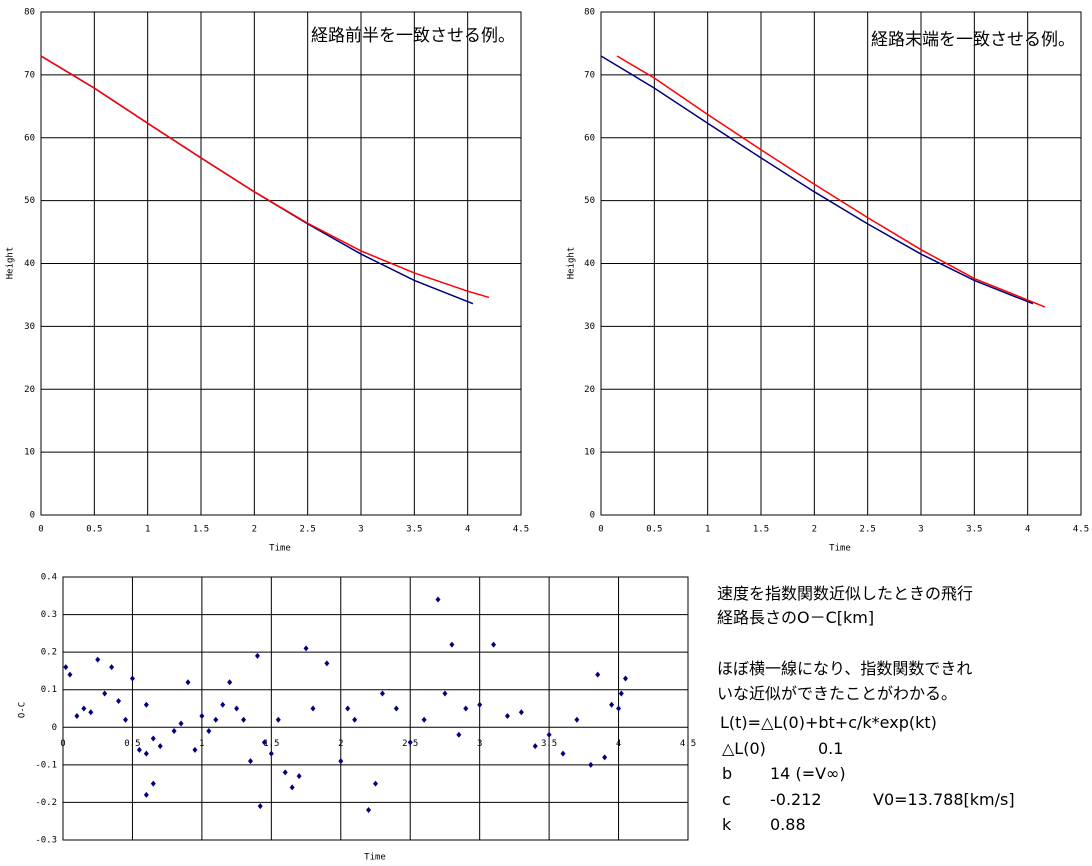 The height and width of the screenshot is (866, 1092). What do you see at coordinates (23, 710) in the screenshot?
I see `y-axis-title: O-C` at bounding box center [23, 710].